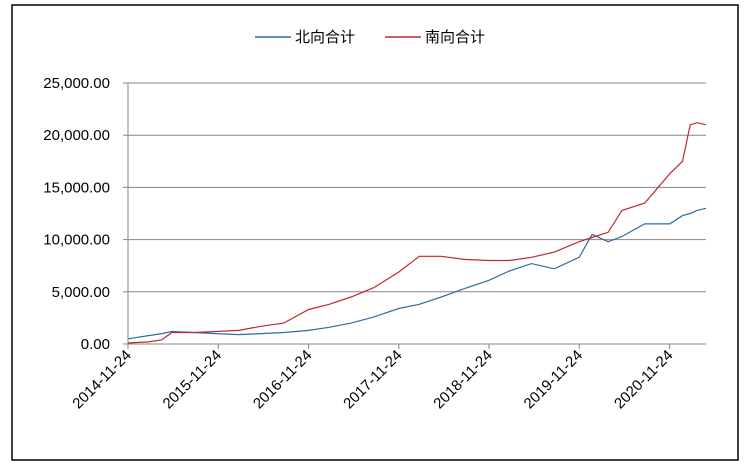  What do you see at coordinates (76, 83) in the screenshot?
I see `y-tick-label: 25,000.00` at bounding box center [76, 83].